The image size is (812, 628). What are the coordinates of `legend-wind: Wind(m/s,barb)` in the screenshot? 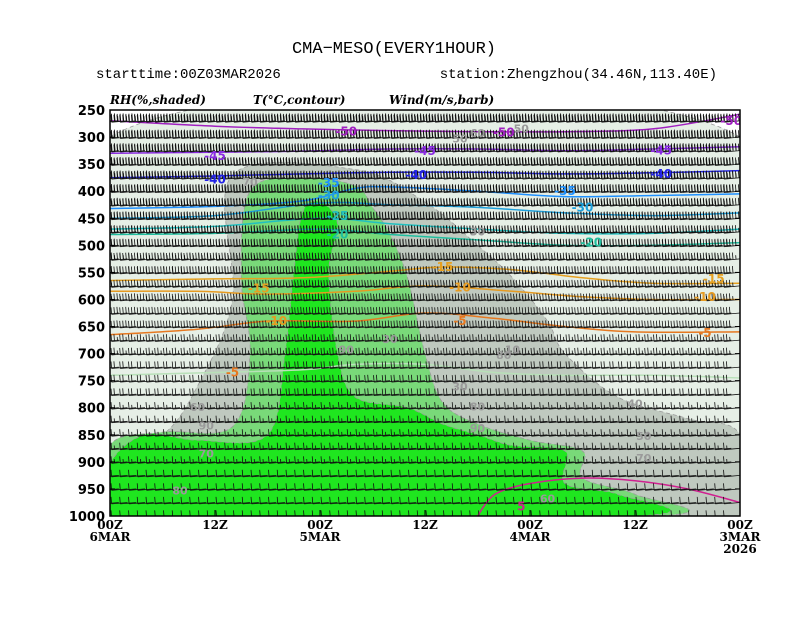 It's located at (441, 100).